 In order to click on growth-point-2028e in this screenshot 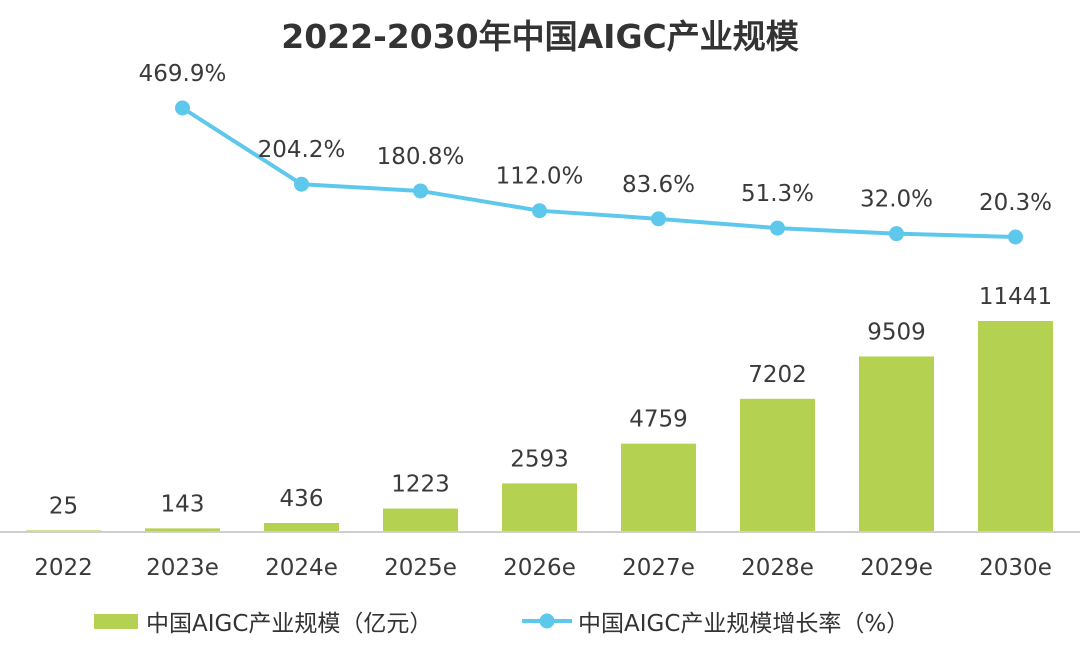, I will do `click(777, 228)`.